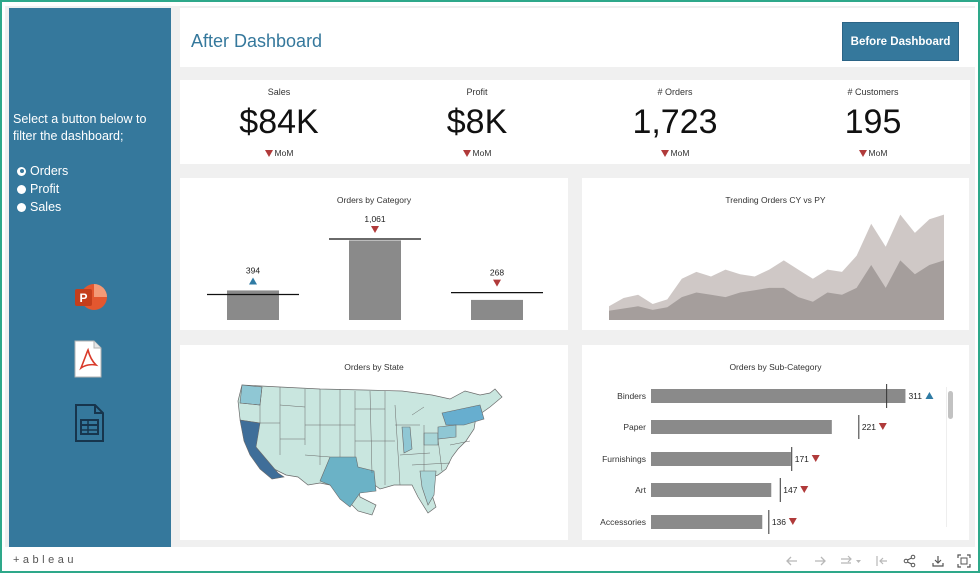 The image size is (980, 573). I want to click on data-label: 171, so click(802, 459).